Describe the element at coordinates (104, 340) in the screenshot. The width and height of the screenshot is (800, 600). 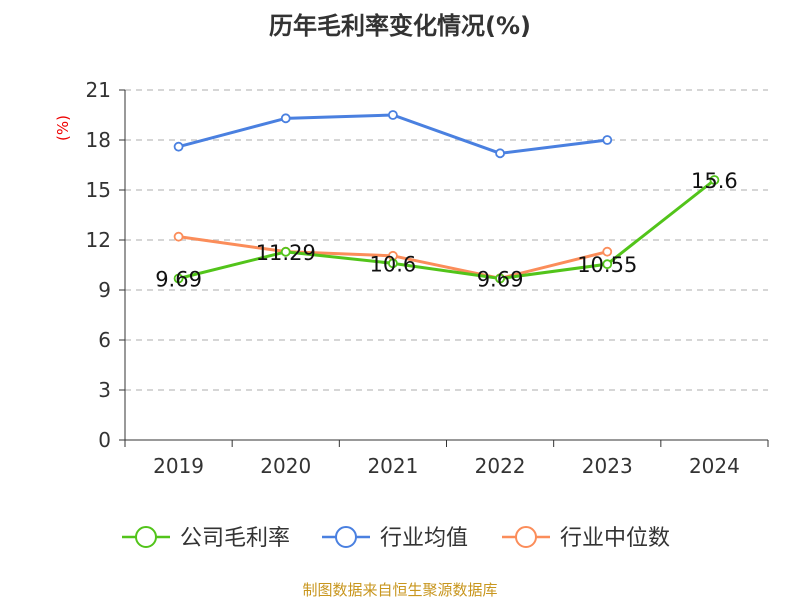
I see `y-tick-label: 6` at that location.